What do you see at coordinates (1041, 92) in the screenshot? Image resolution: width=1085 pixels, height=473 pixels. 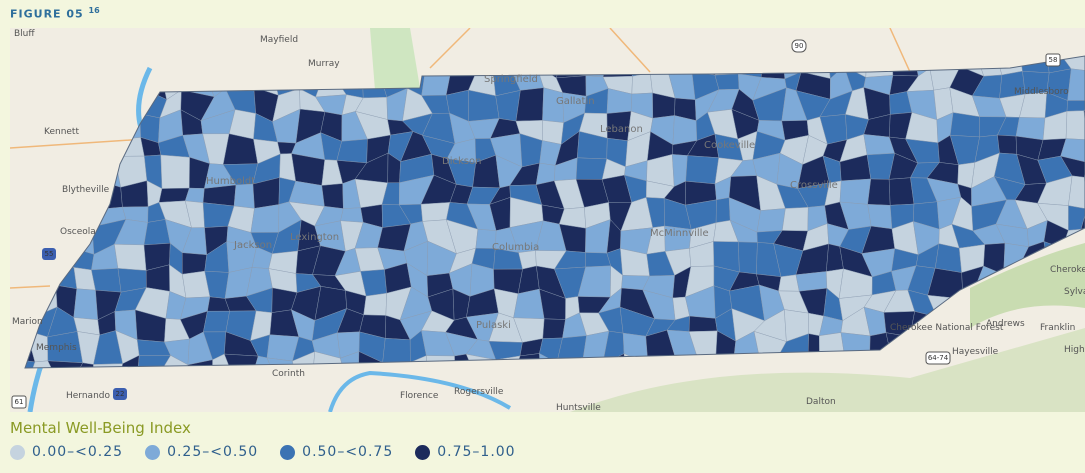 I see `place: Middlesboro` at bounding box center [1041, 92].